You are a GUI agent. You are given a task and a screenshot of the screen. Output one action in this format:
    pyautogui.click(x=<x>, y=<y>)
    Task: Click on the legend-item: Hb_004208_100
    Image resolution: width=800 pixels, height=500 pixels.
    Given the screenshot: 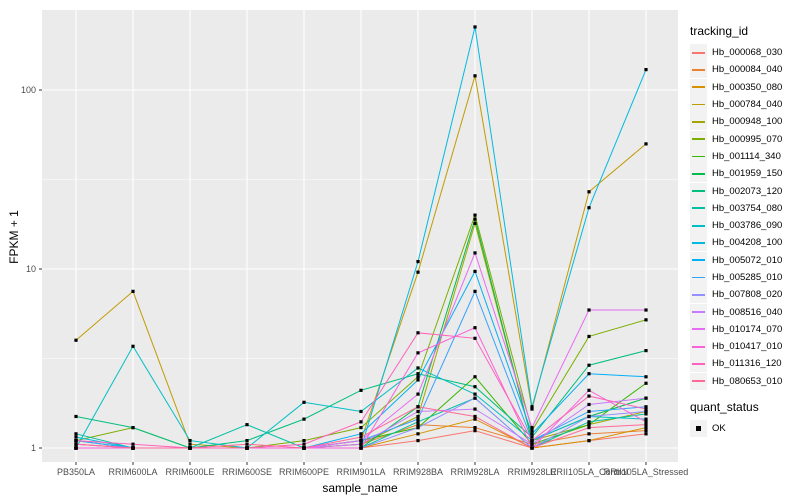 What is the action you would take?
    pyautogui.click(x=745, y=243)
    